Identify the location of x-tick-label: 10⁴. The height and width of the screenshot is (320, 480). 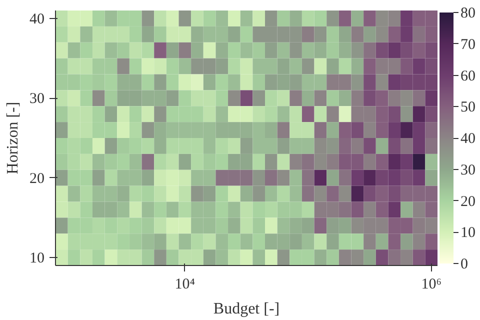
(185, 284).